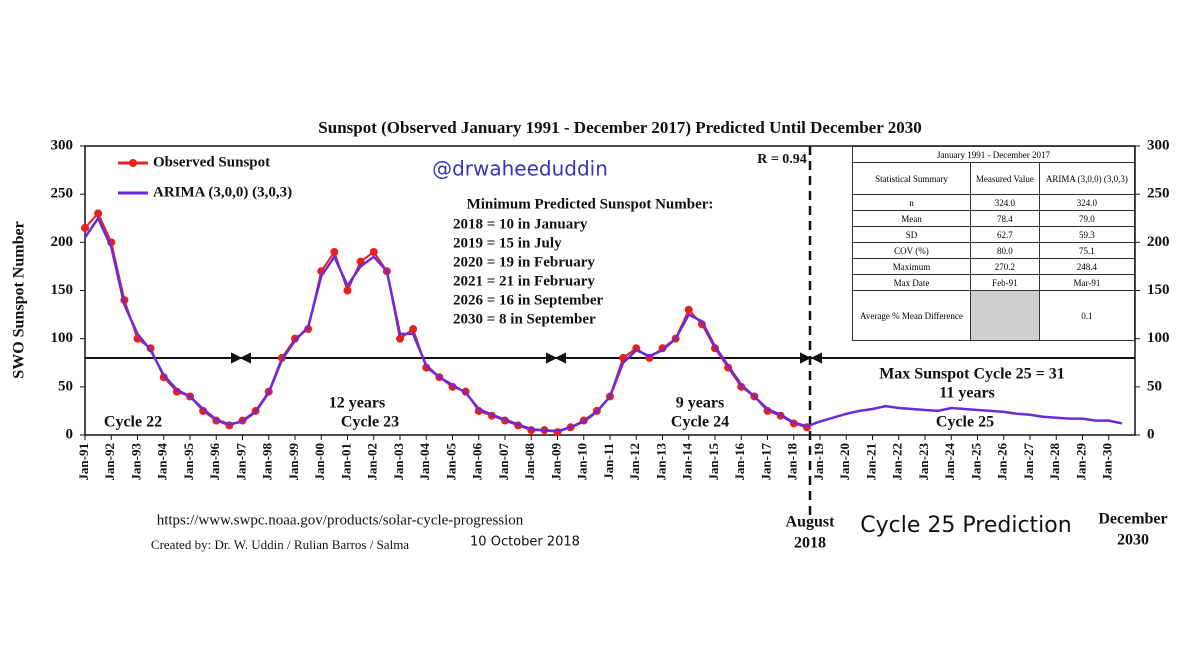  Describe the element at coordinates (370, 422) in the screenshot. I see `annotation: Cycle 23` at that location.